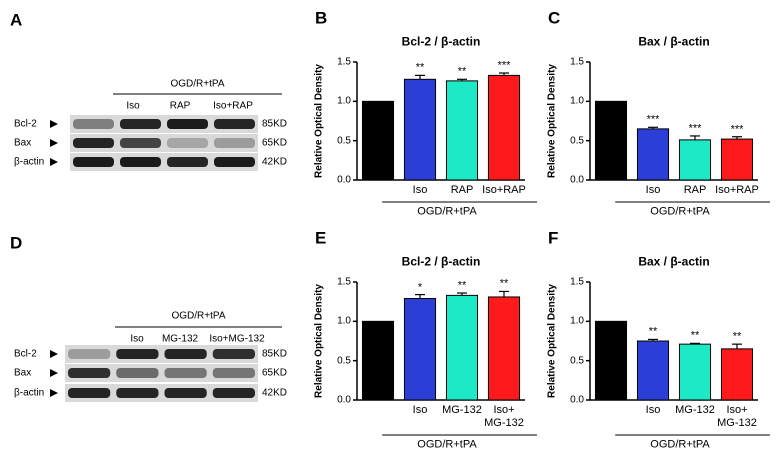  What do you see at coordinates (237, 339) in the screenshot?
I see `lane-label: Iso+MG-132` at bounding box center [237, 339].